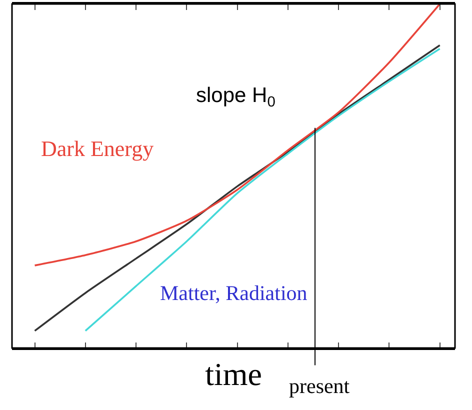  I want to click on annotation: Matter, Radiation, so click(234, 293).